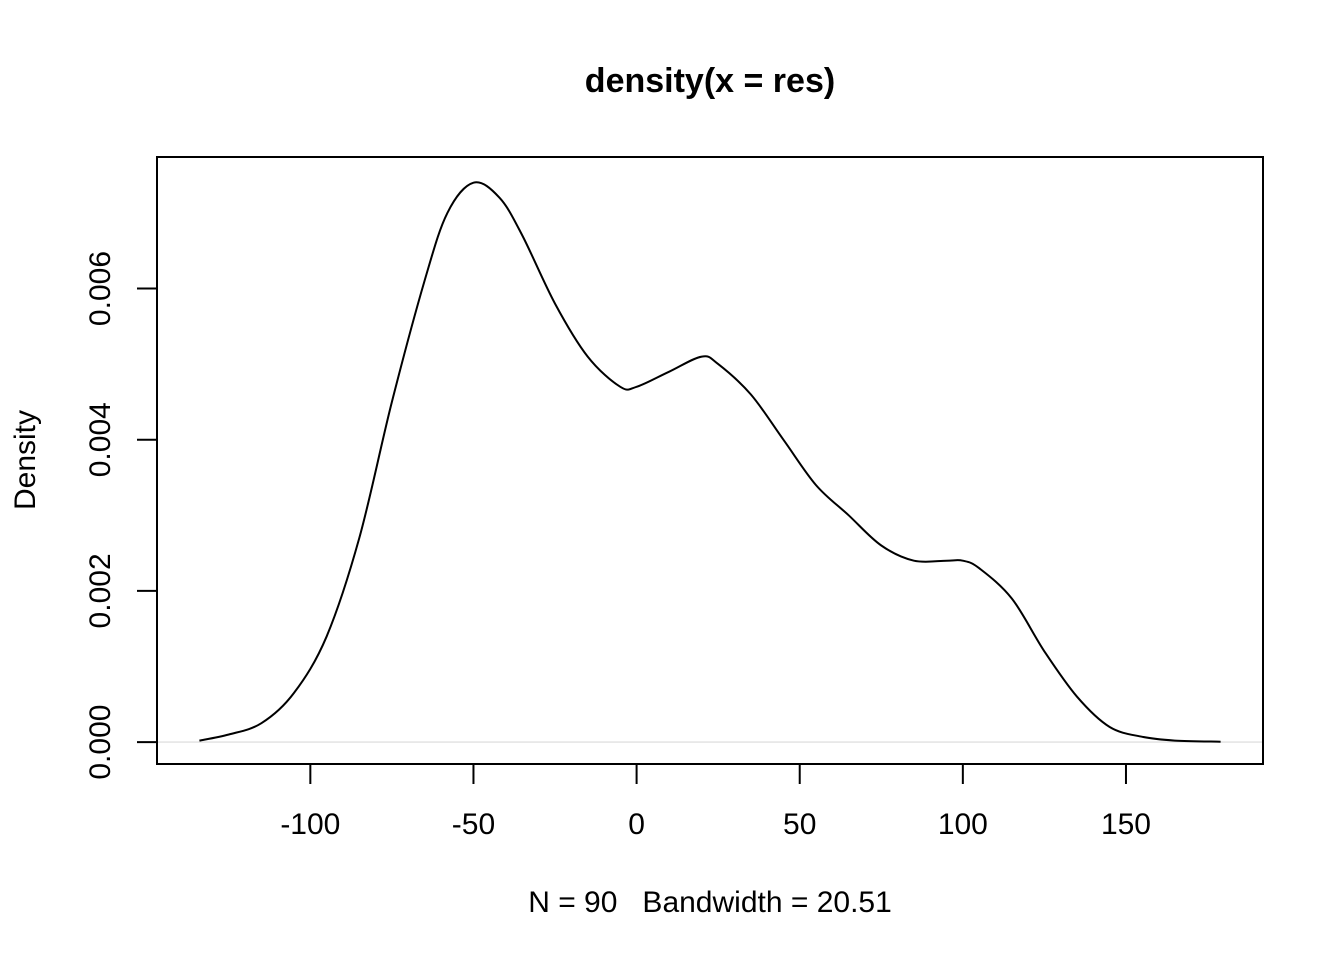 Image resolution: width=1344 pixels, height=960 pixels. Describe the element at coordinates (636, 824) in the screenshot. I see `x-tick-label: 0` at that location.